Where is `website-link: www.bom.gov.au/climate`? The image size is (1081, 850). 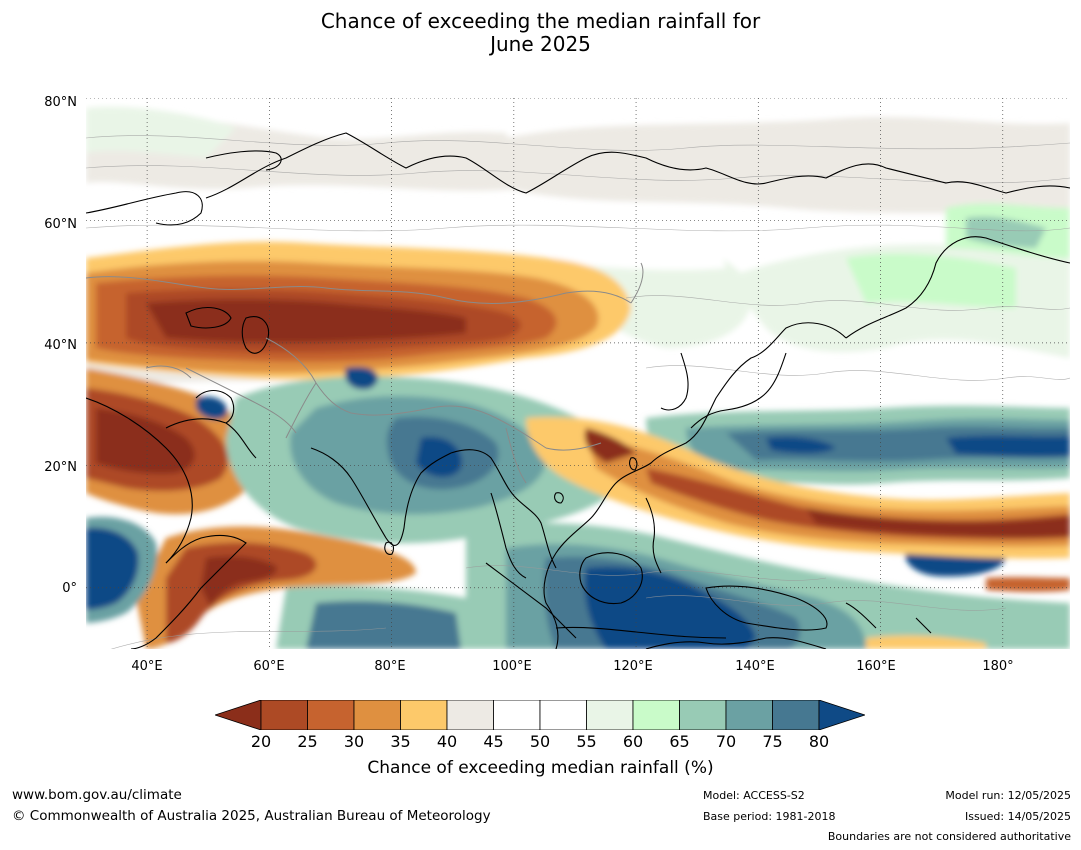 website-link: www.bom.gov.au/climate is located at coordinates (97, 795).